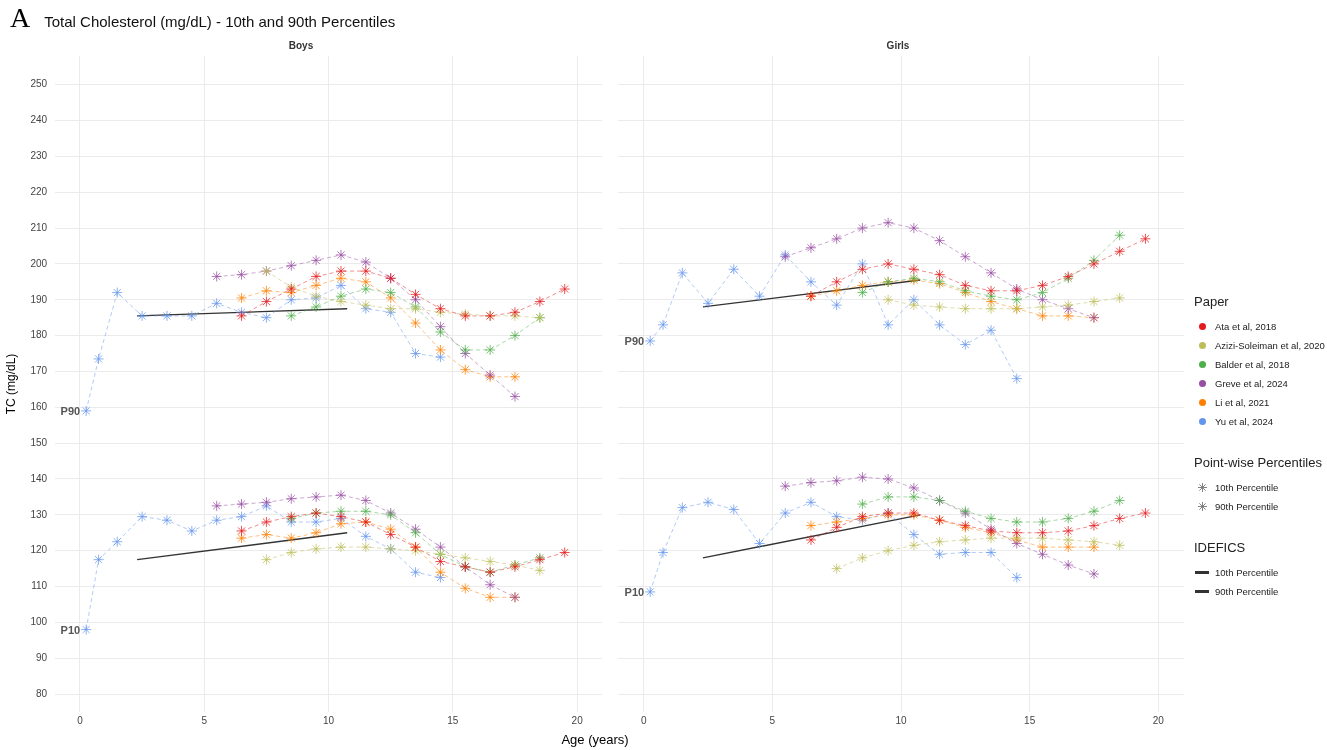  What do you see at coordinates (41, 657) in the screenshot?
I see `y-tick-label: 90` at bounding box center [41, 657].